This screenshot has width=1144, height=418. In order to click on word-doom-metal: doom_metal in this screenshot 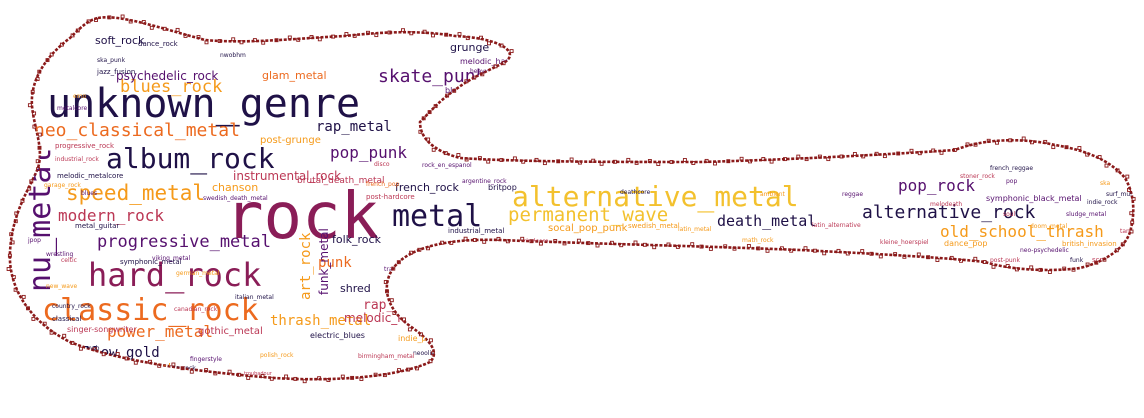, I will do `click(1049, 226)`.